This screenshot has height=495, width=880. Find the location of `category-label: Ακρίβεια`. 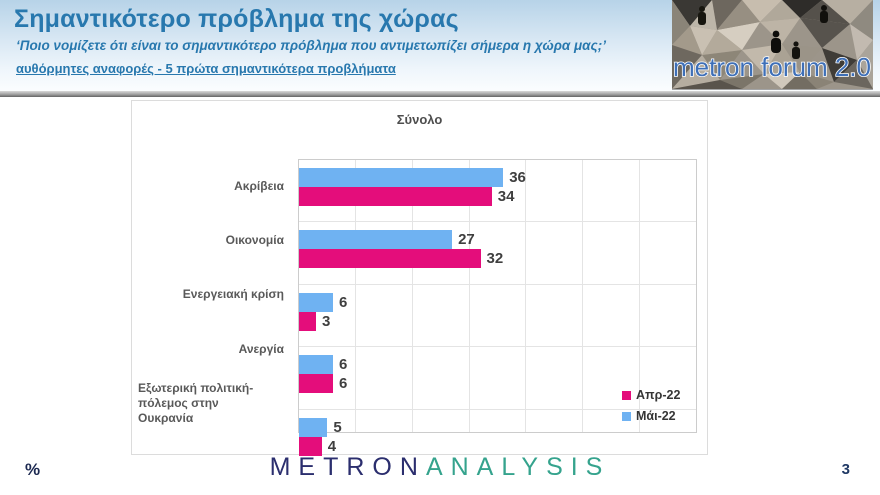

category-label: Ακρίβεια is located at coordinates (214, 186).